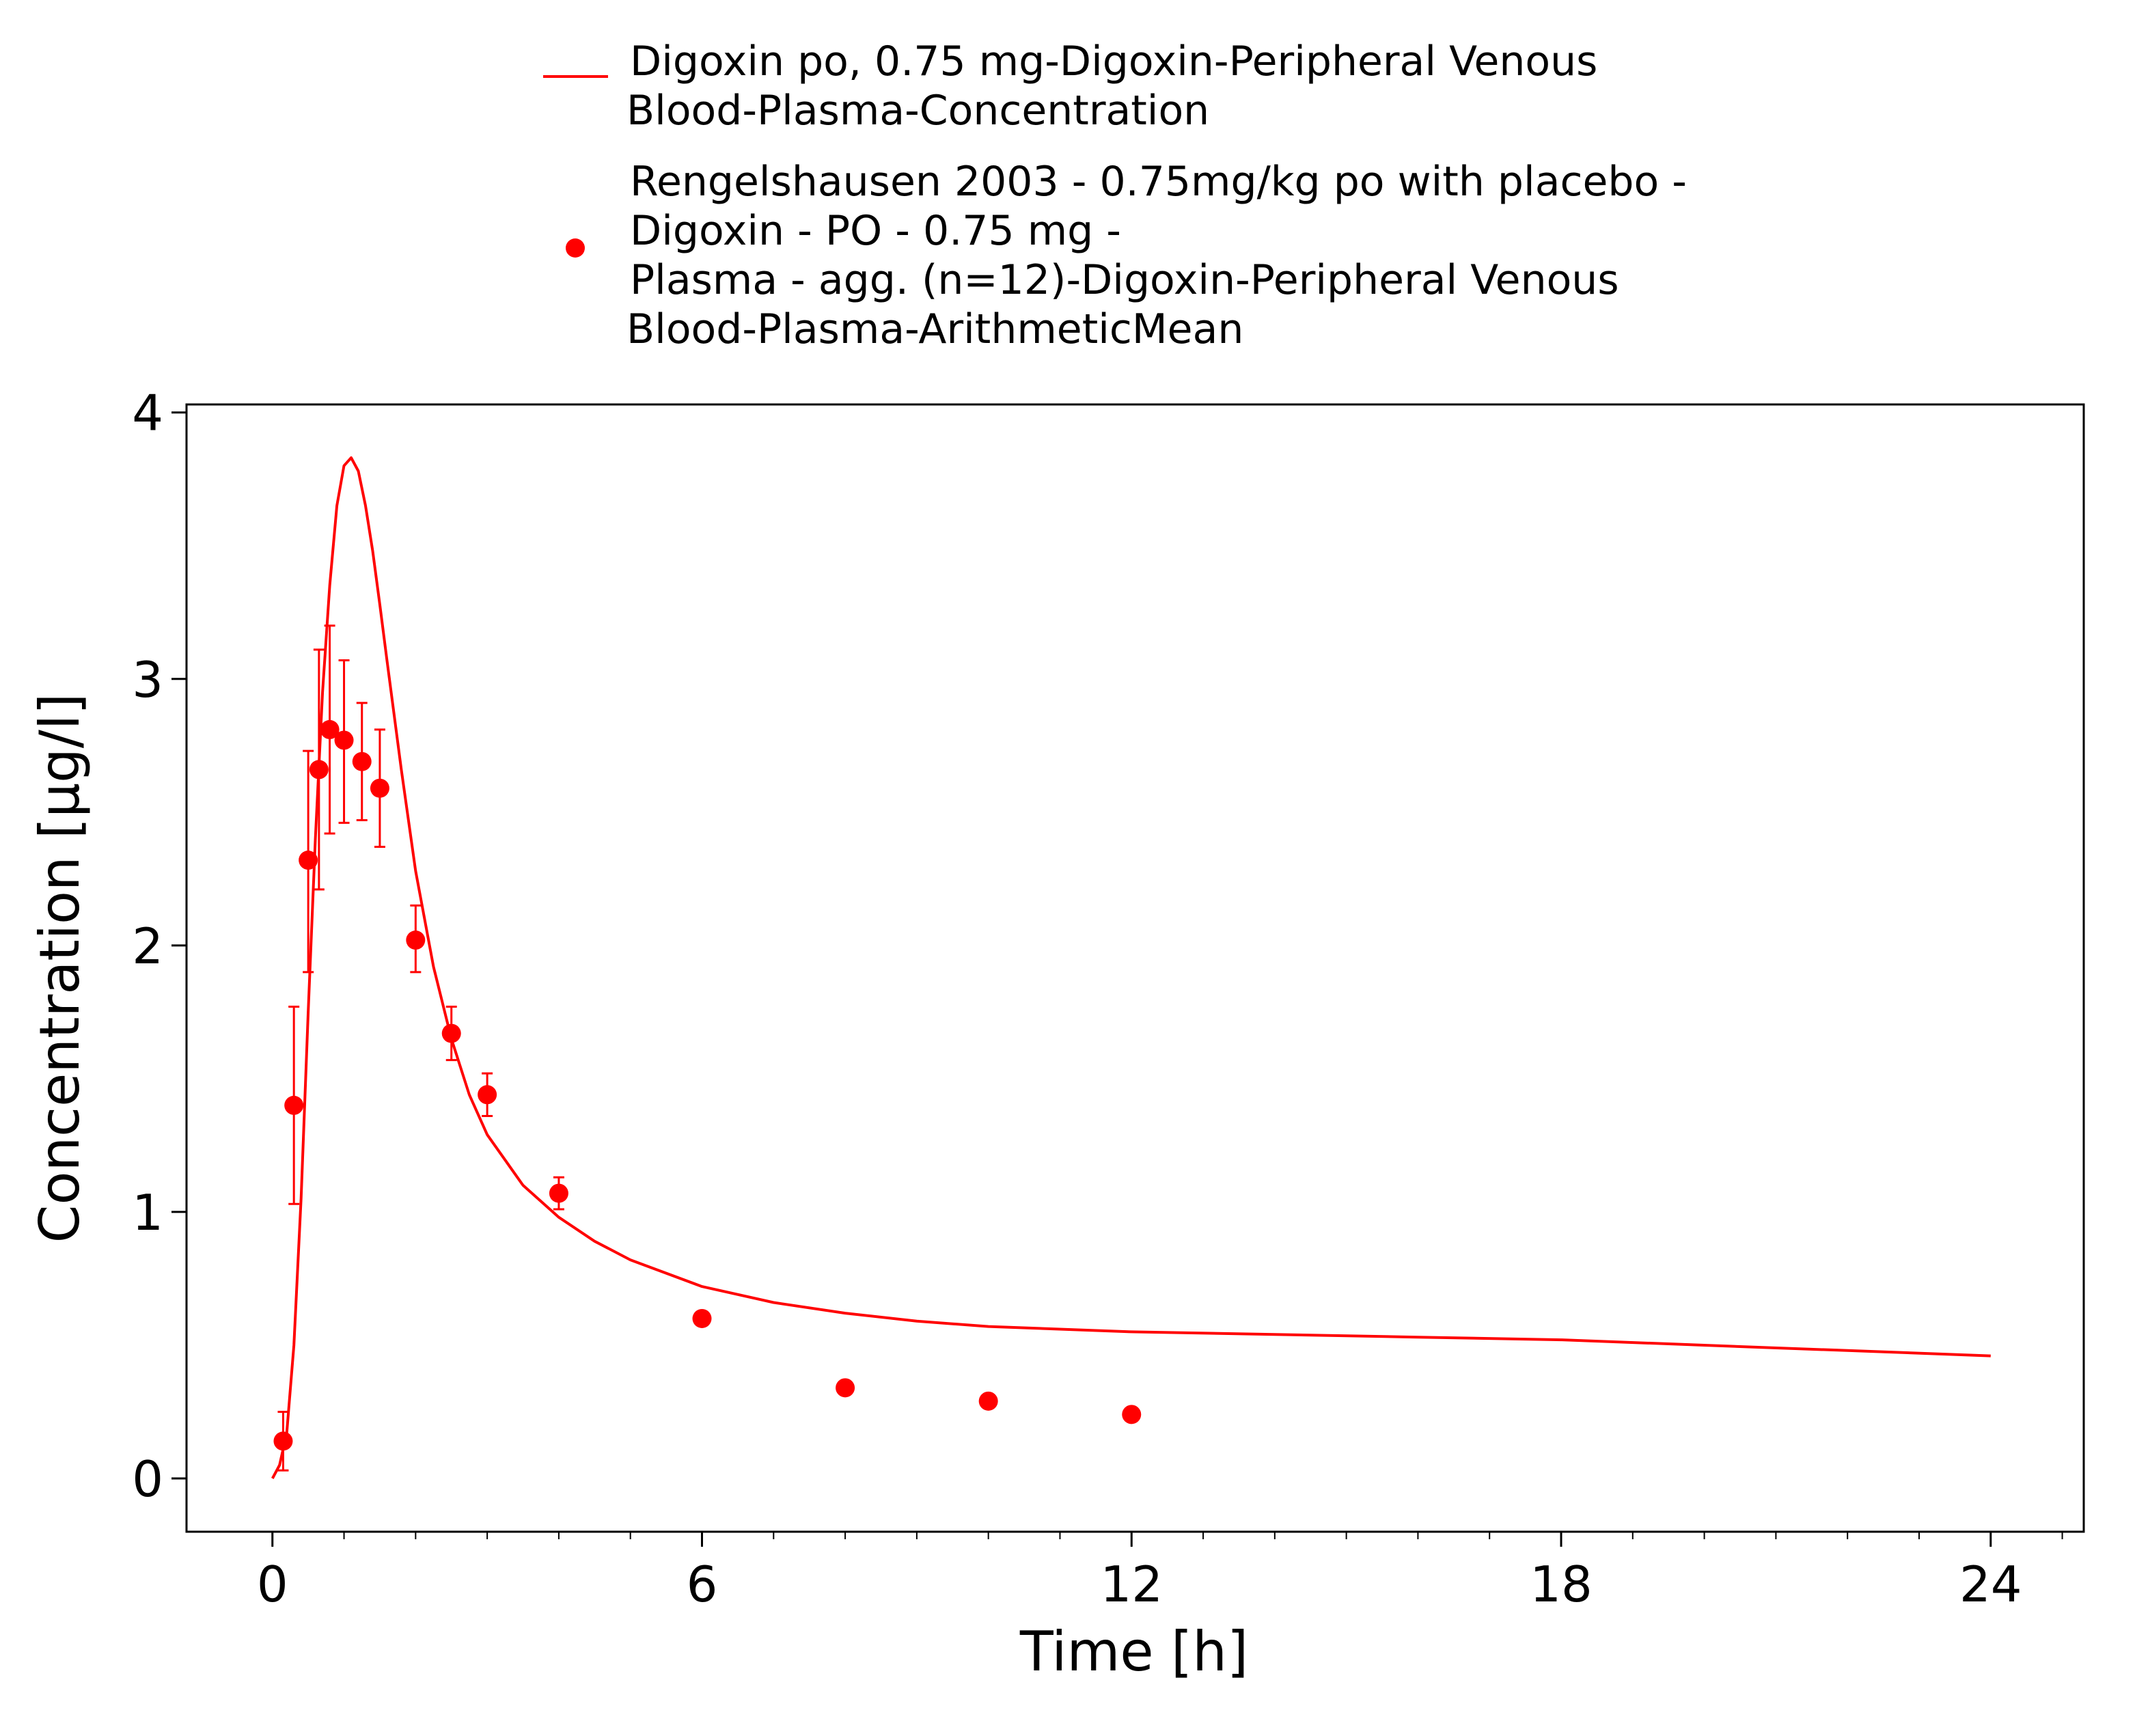 This screenshot has width=2135, height=1736. I want to click on x-axis-label: Time [h], so click(1134, 1651).